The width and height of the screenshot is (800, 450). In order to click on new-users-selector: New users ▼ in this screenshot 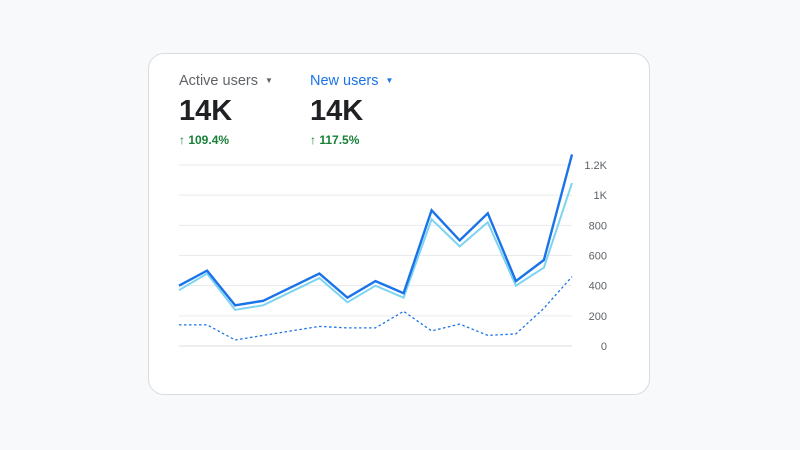, I will do `click(351, 81)`.